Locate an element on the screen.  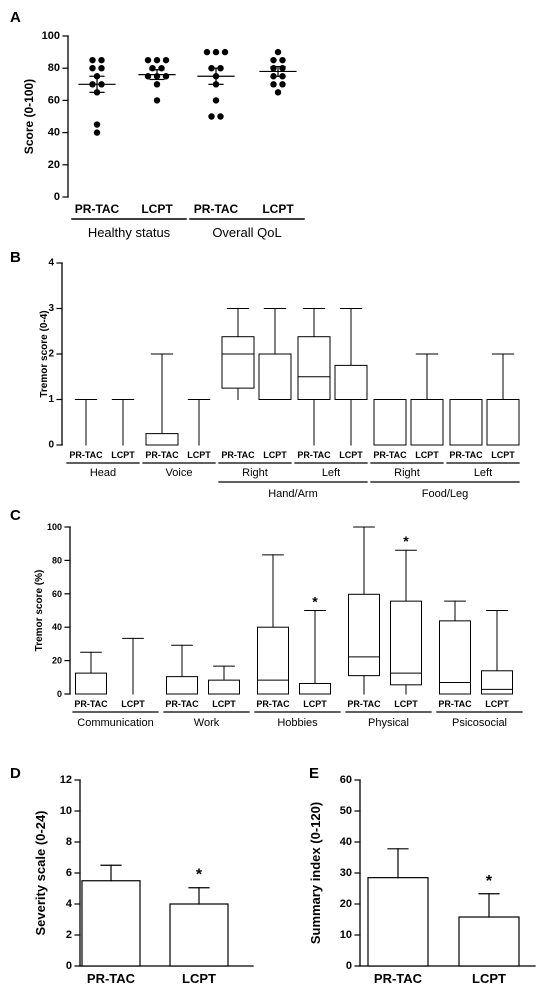
y-tick-label: 8 is located at coordinates (69, 842).